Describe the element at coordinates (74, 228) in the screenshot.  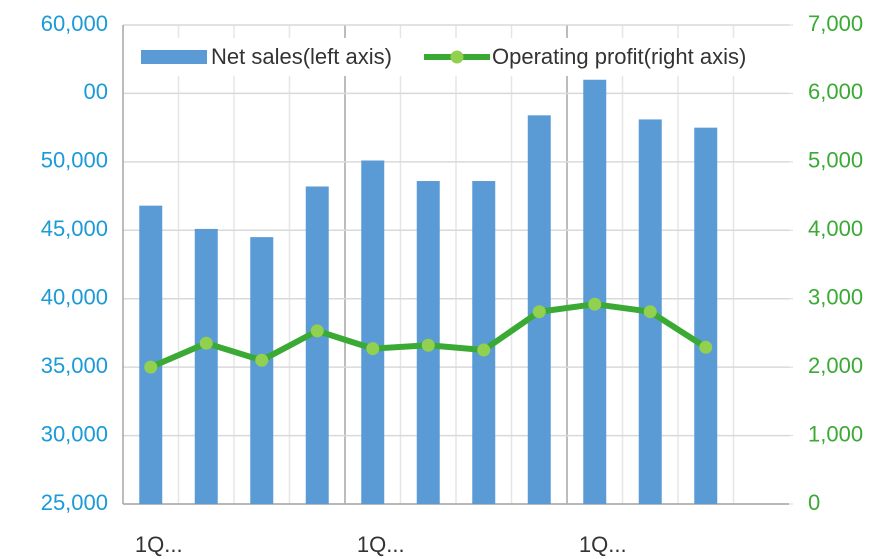
I see `y-tick-label: 45,000` at that location.